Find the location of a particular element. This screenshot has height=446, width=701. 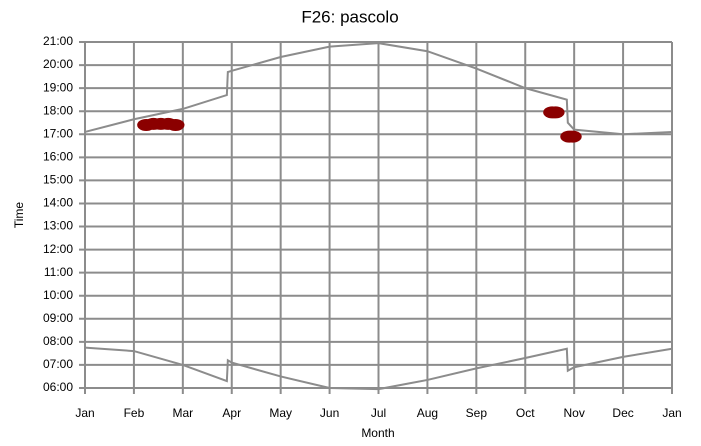

x-tick-label: Feb is located at coordinates (134, 413).